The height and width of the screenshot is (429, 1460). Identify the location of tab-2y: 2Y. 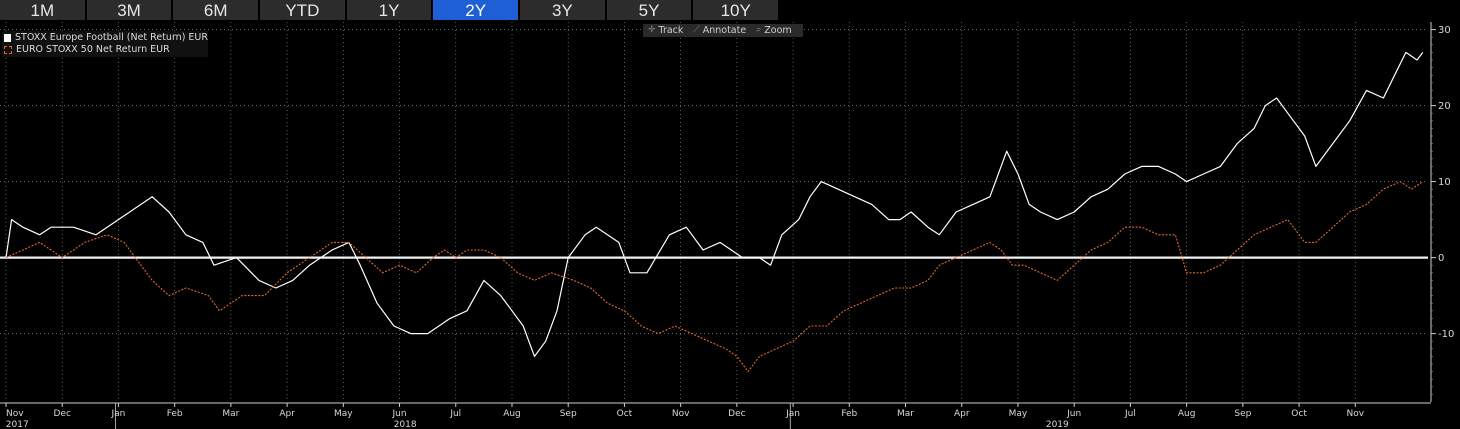
(476, 10).